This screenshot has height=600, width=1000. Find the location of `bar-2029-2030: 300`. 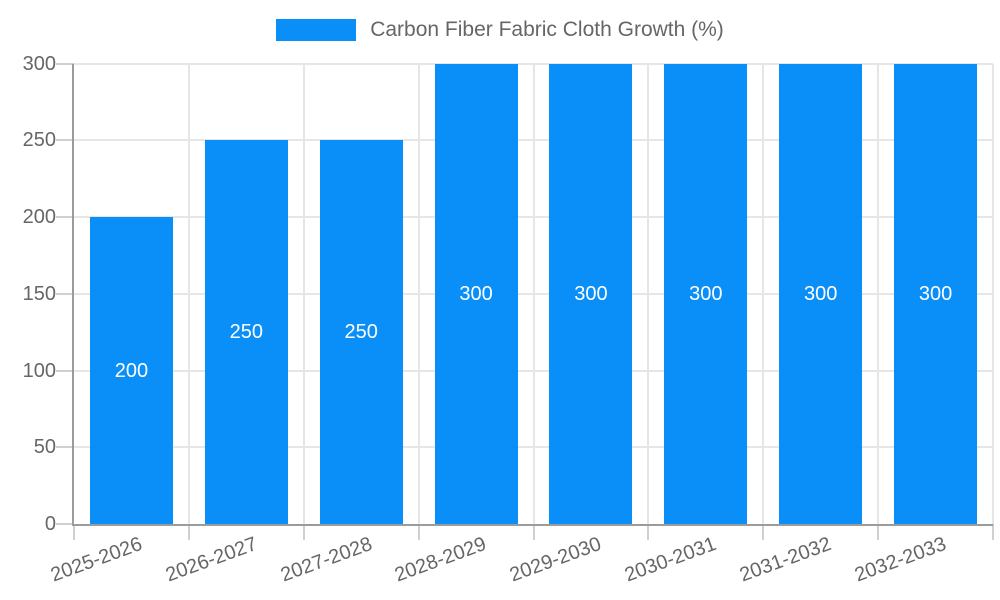

bar-2029-2030: 300 is located at coordinates (591, 293).